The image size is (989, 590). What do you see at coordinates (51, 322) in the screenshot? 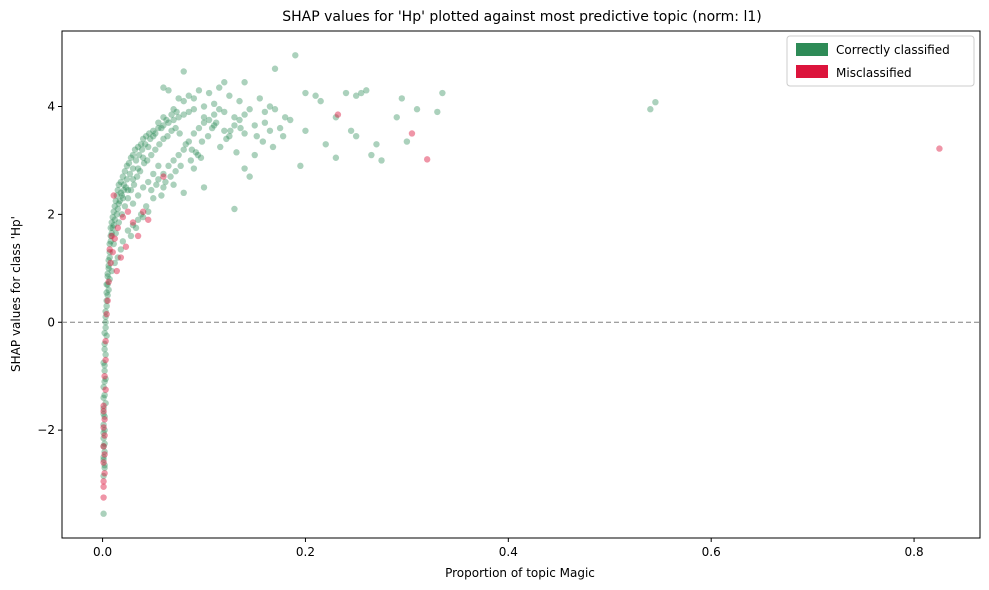
I see `y-tick-label: 0` at bounding box center [51, 322].